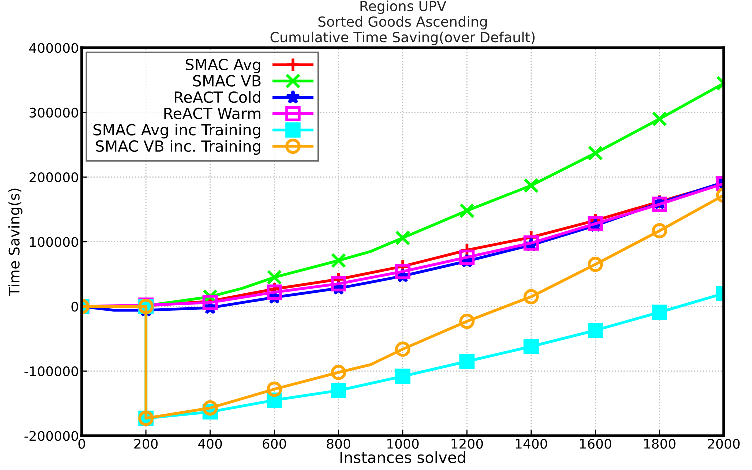 The image size is (752, 470). I want to click on legend-label: SMAC Avg, so click(223, 66).